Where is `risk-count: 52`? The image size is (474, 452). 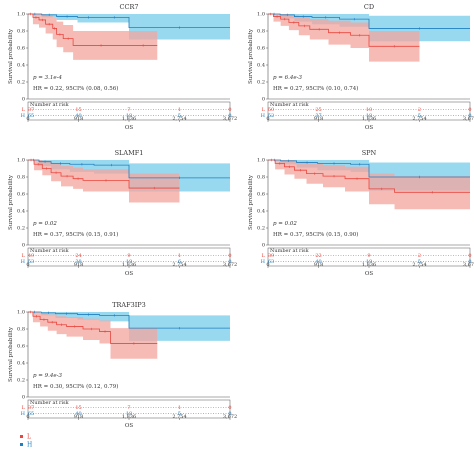
risk-count: 52 is located at coordinates (271, 116).